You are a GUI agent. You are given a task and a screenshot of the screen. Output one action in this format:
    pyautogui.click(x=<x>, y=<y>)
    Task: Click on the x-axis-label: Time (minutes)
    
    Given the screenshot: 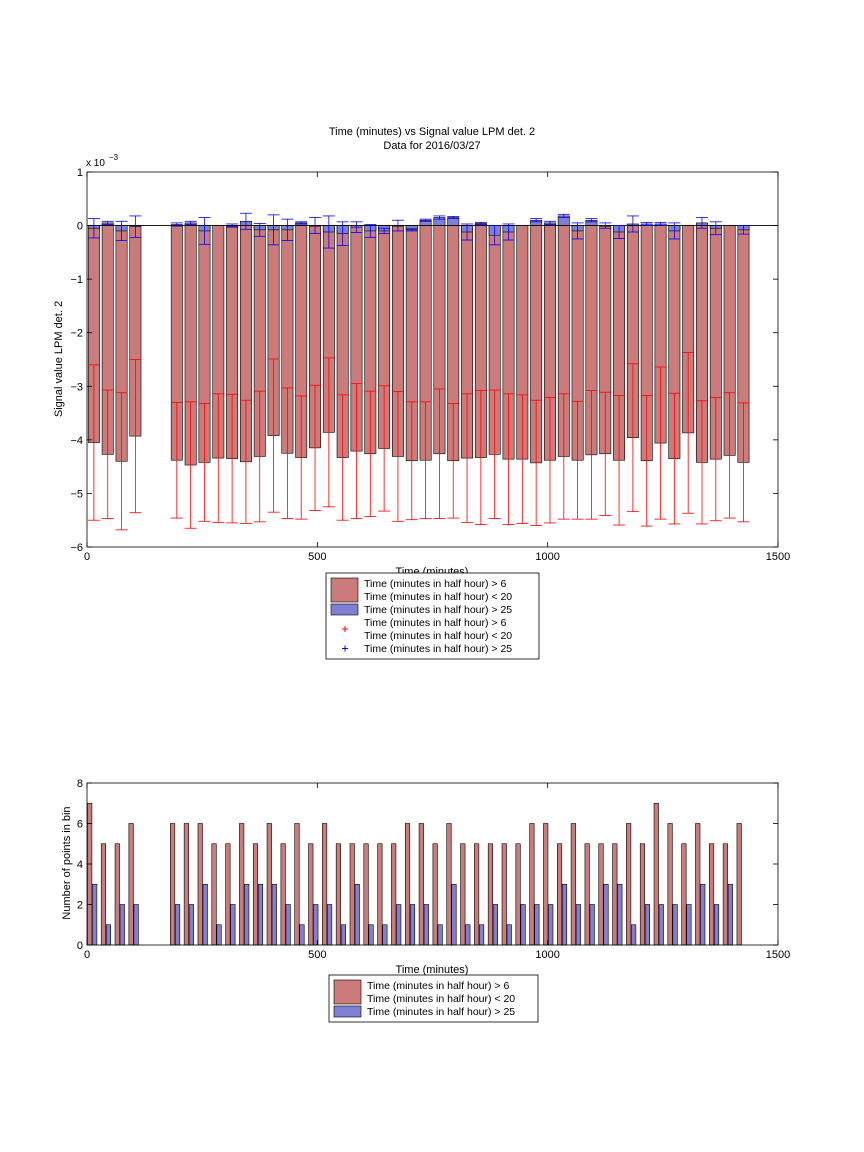 What is the action you would take?
    pyautogui.click(x=432, y=970)
    